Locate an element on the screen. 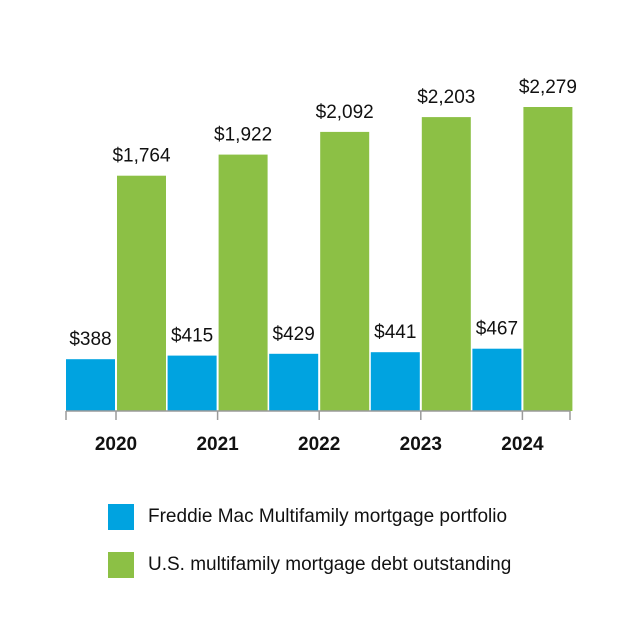  bar-us-debt-2021 is located at coordinates (243, 282).